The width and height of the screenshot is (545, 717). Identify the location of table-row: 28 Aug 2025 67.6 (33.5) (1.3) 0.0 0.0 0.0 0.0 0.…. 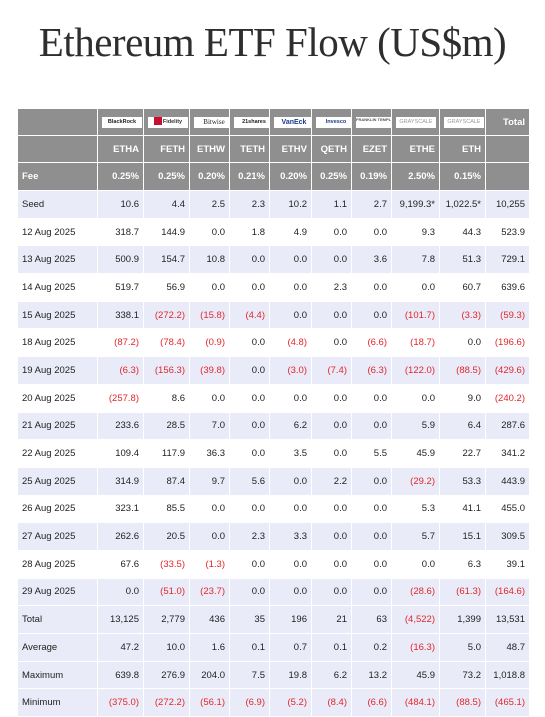
(273, 564).